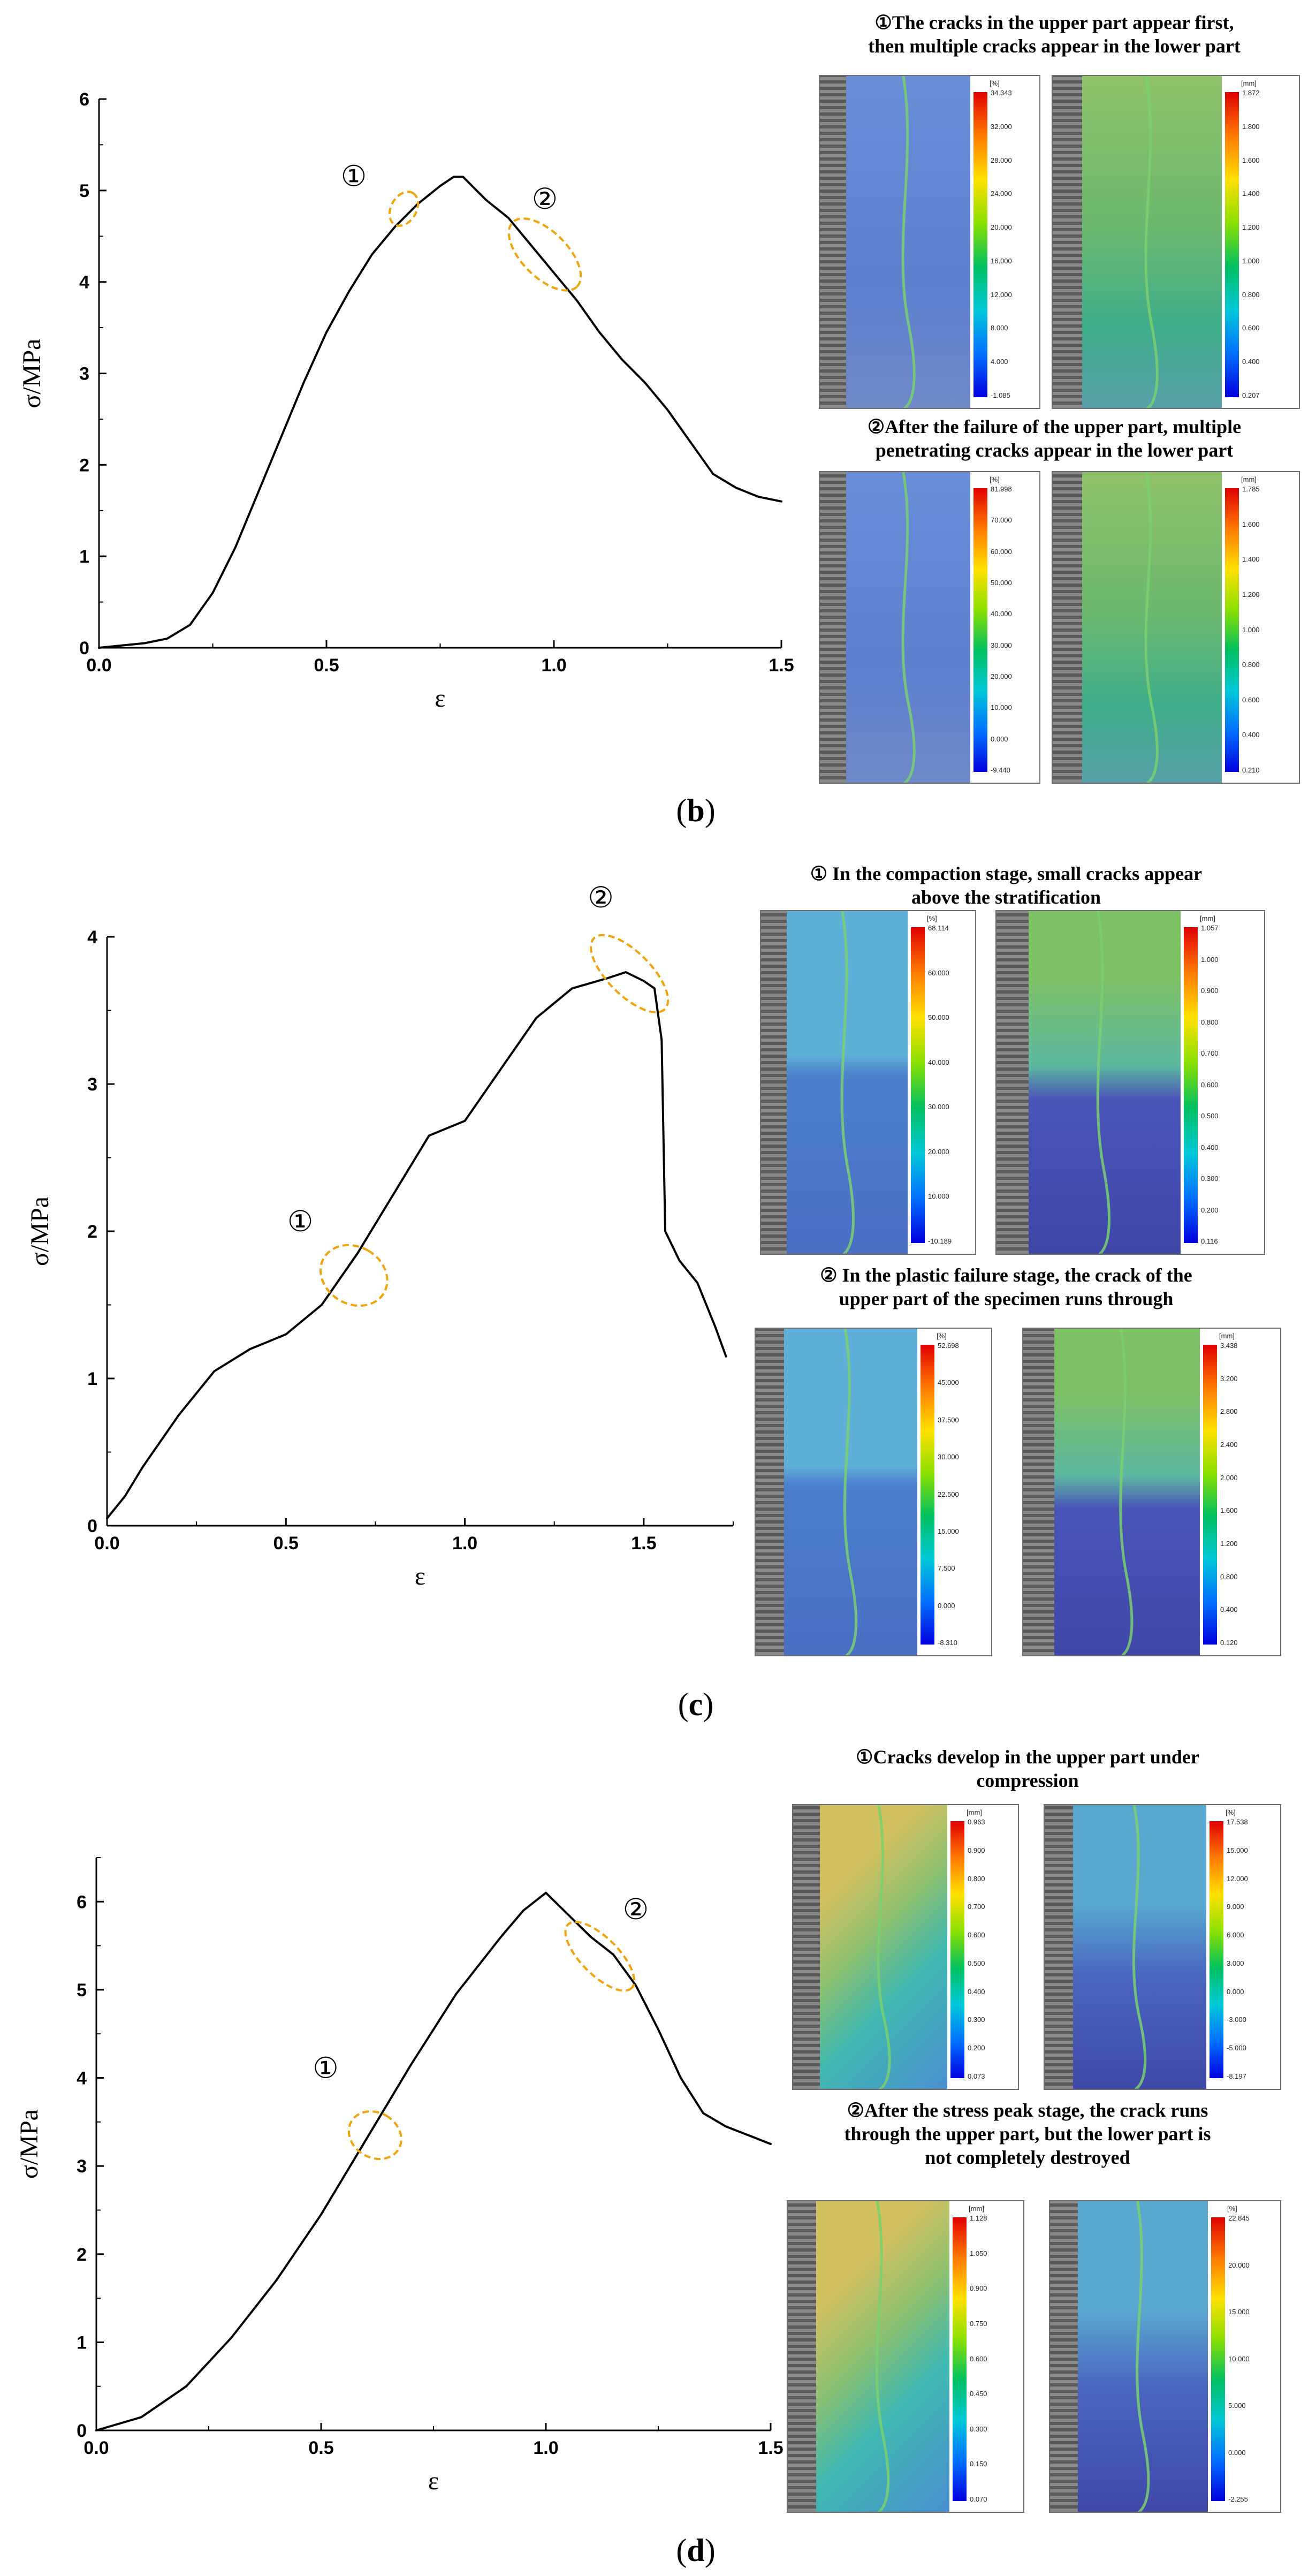  What do you see at coordinates (1237, 2020) in the screenshot?
I see `colorbar-tick-label: -3.000` at bounding box center [1237, 2020].